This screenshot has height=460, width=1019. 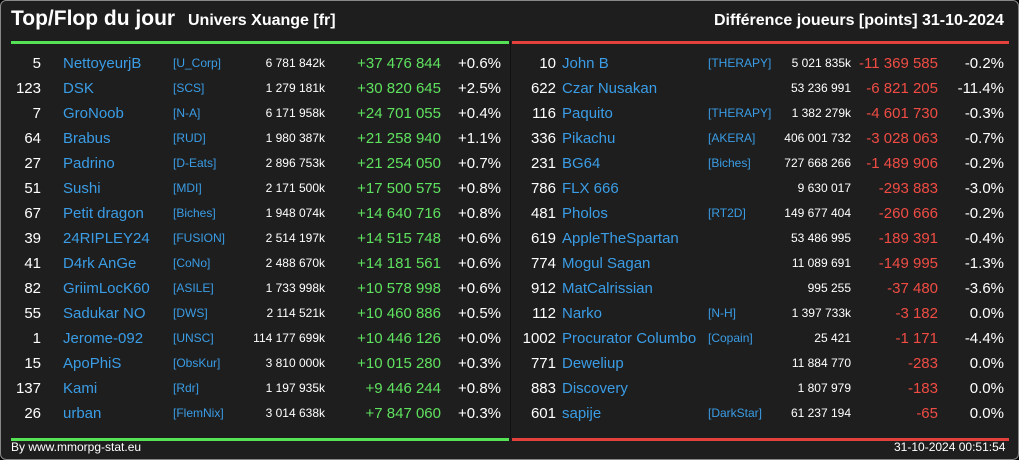 What do you see at coordinates (582, 413) in the screenshot?
I see `player-name-link: sapije` at bounding box center [582, 413].